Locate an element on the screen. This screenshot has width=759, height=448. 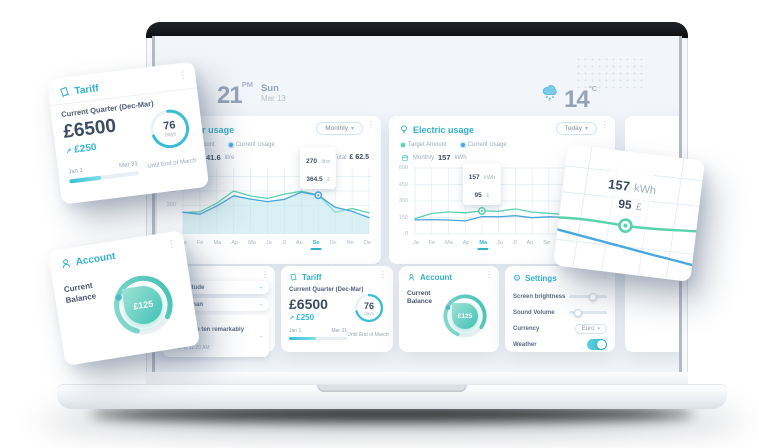
card-title: Settings is located at coordinates (541, 278).